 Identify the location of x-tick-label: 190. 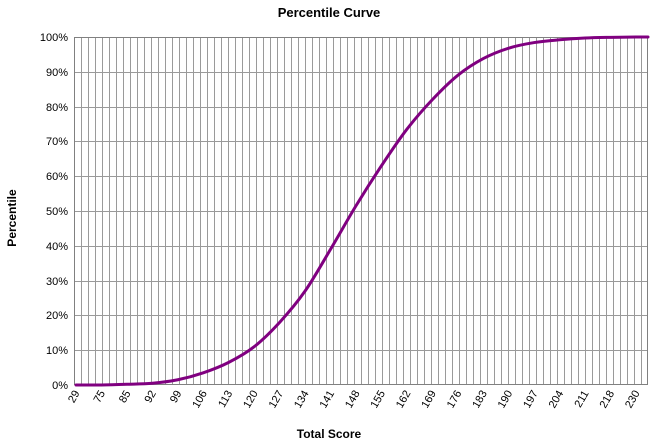
(506, 400).